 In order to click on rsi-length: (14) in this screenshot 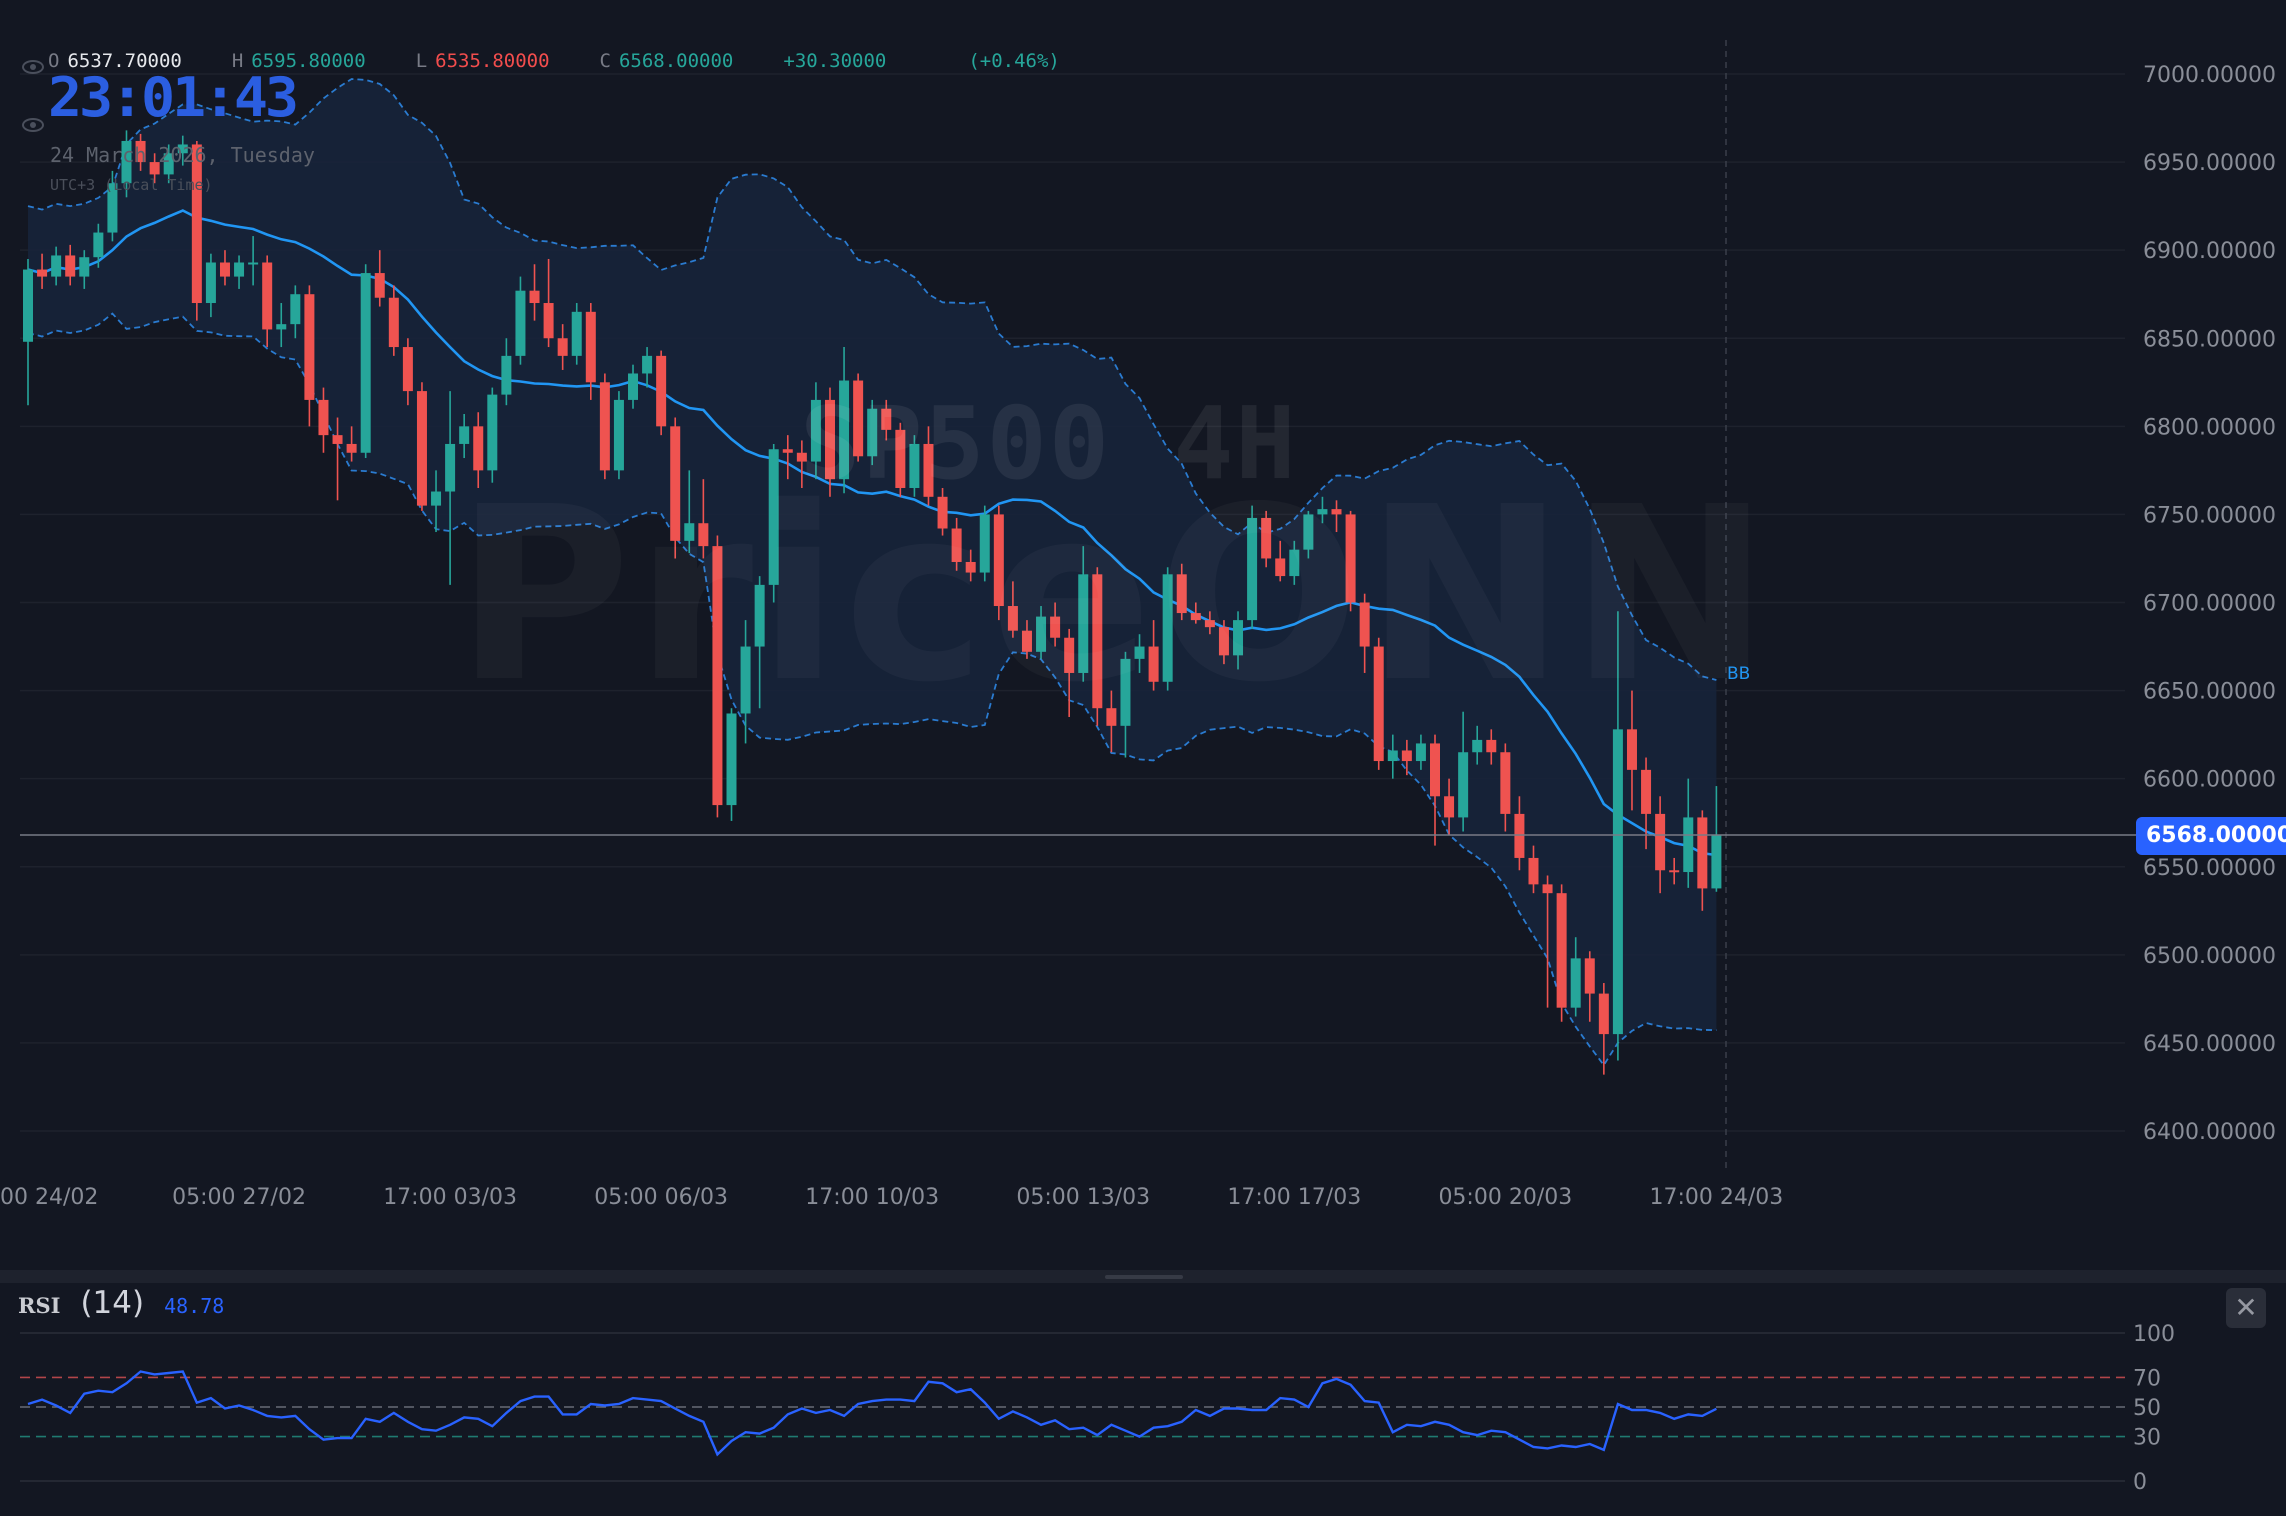, I will do `click(112, 1303)`.